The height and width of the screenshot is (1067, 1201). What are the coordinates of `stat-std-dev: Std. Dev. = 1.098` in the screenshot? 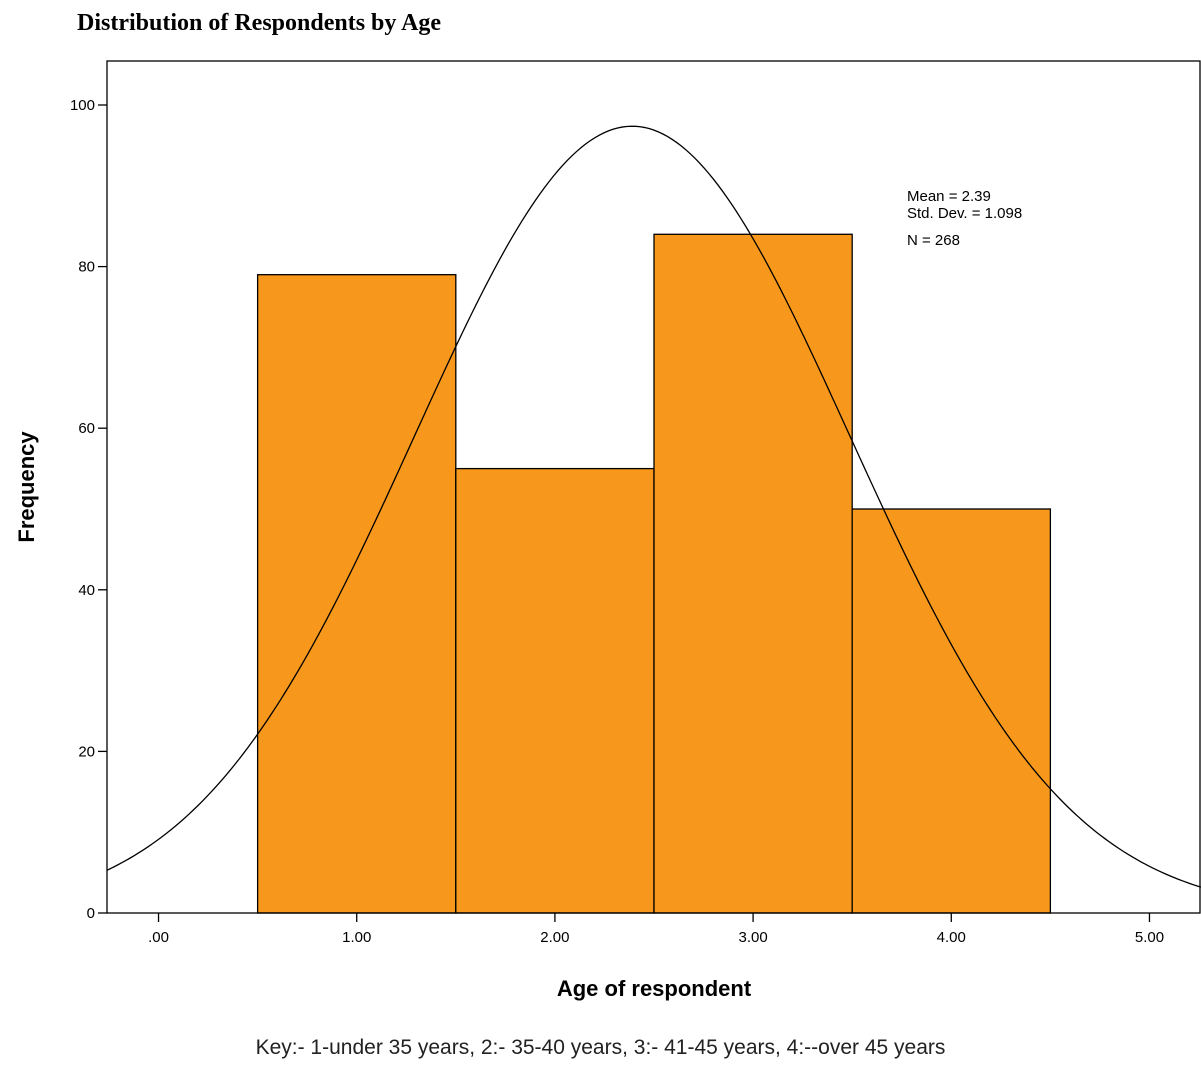 It's located at (964, 213).